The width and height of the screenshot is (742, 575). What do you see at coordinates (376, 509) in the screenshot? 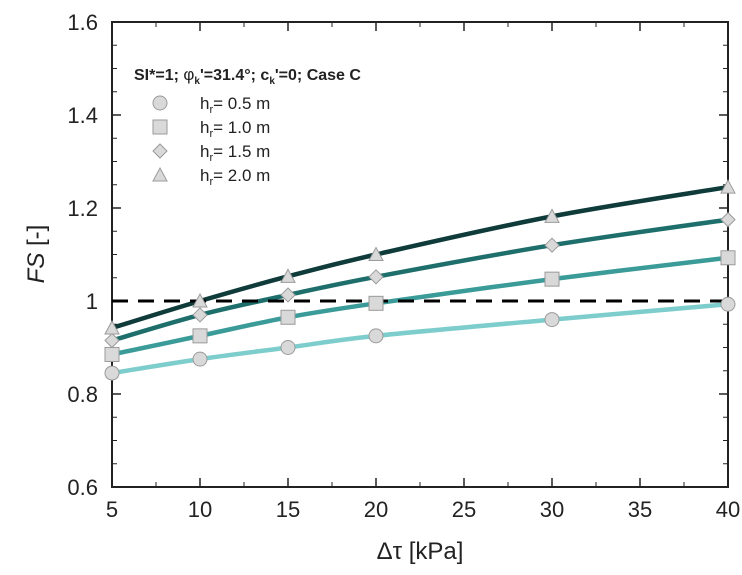
I see `x-tick-label: 20` at bounding box center [376, 509].